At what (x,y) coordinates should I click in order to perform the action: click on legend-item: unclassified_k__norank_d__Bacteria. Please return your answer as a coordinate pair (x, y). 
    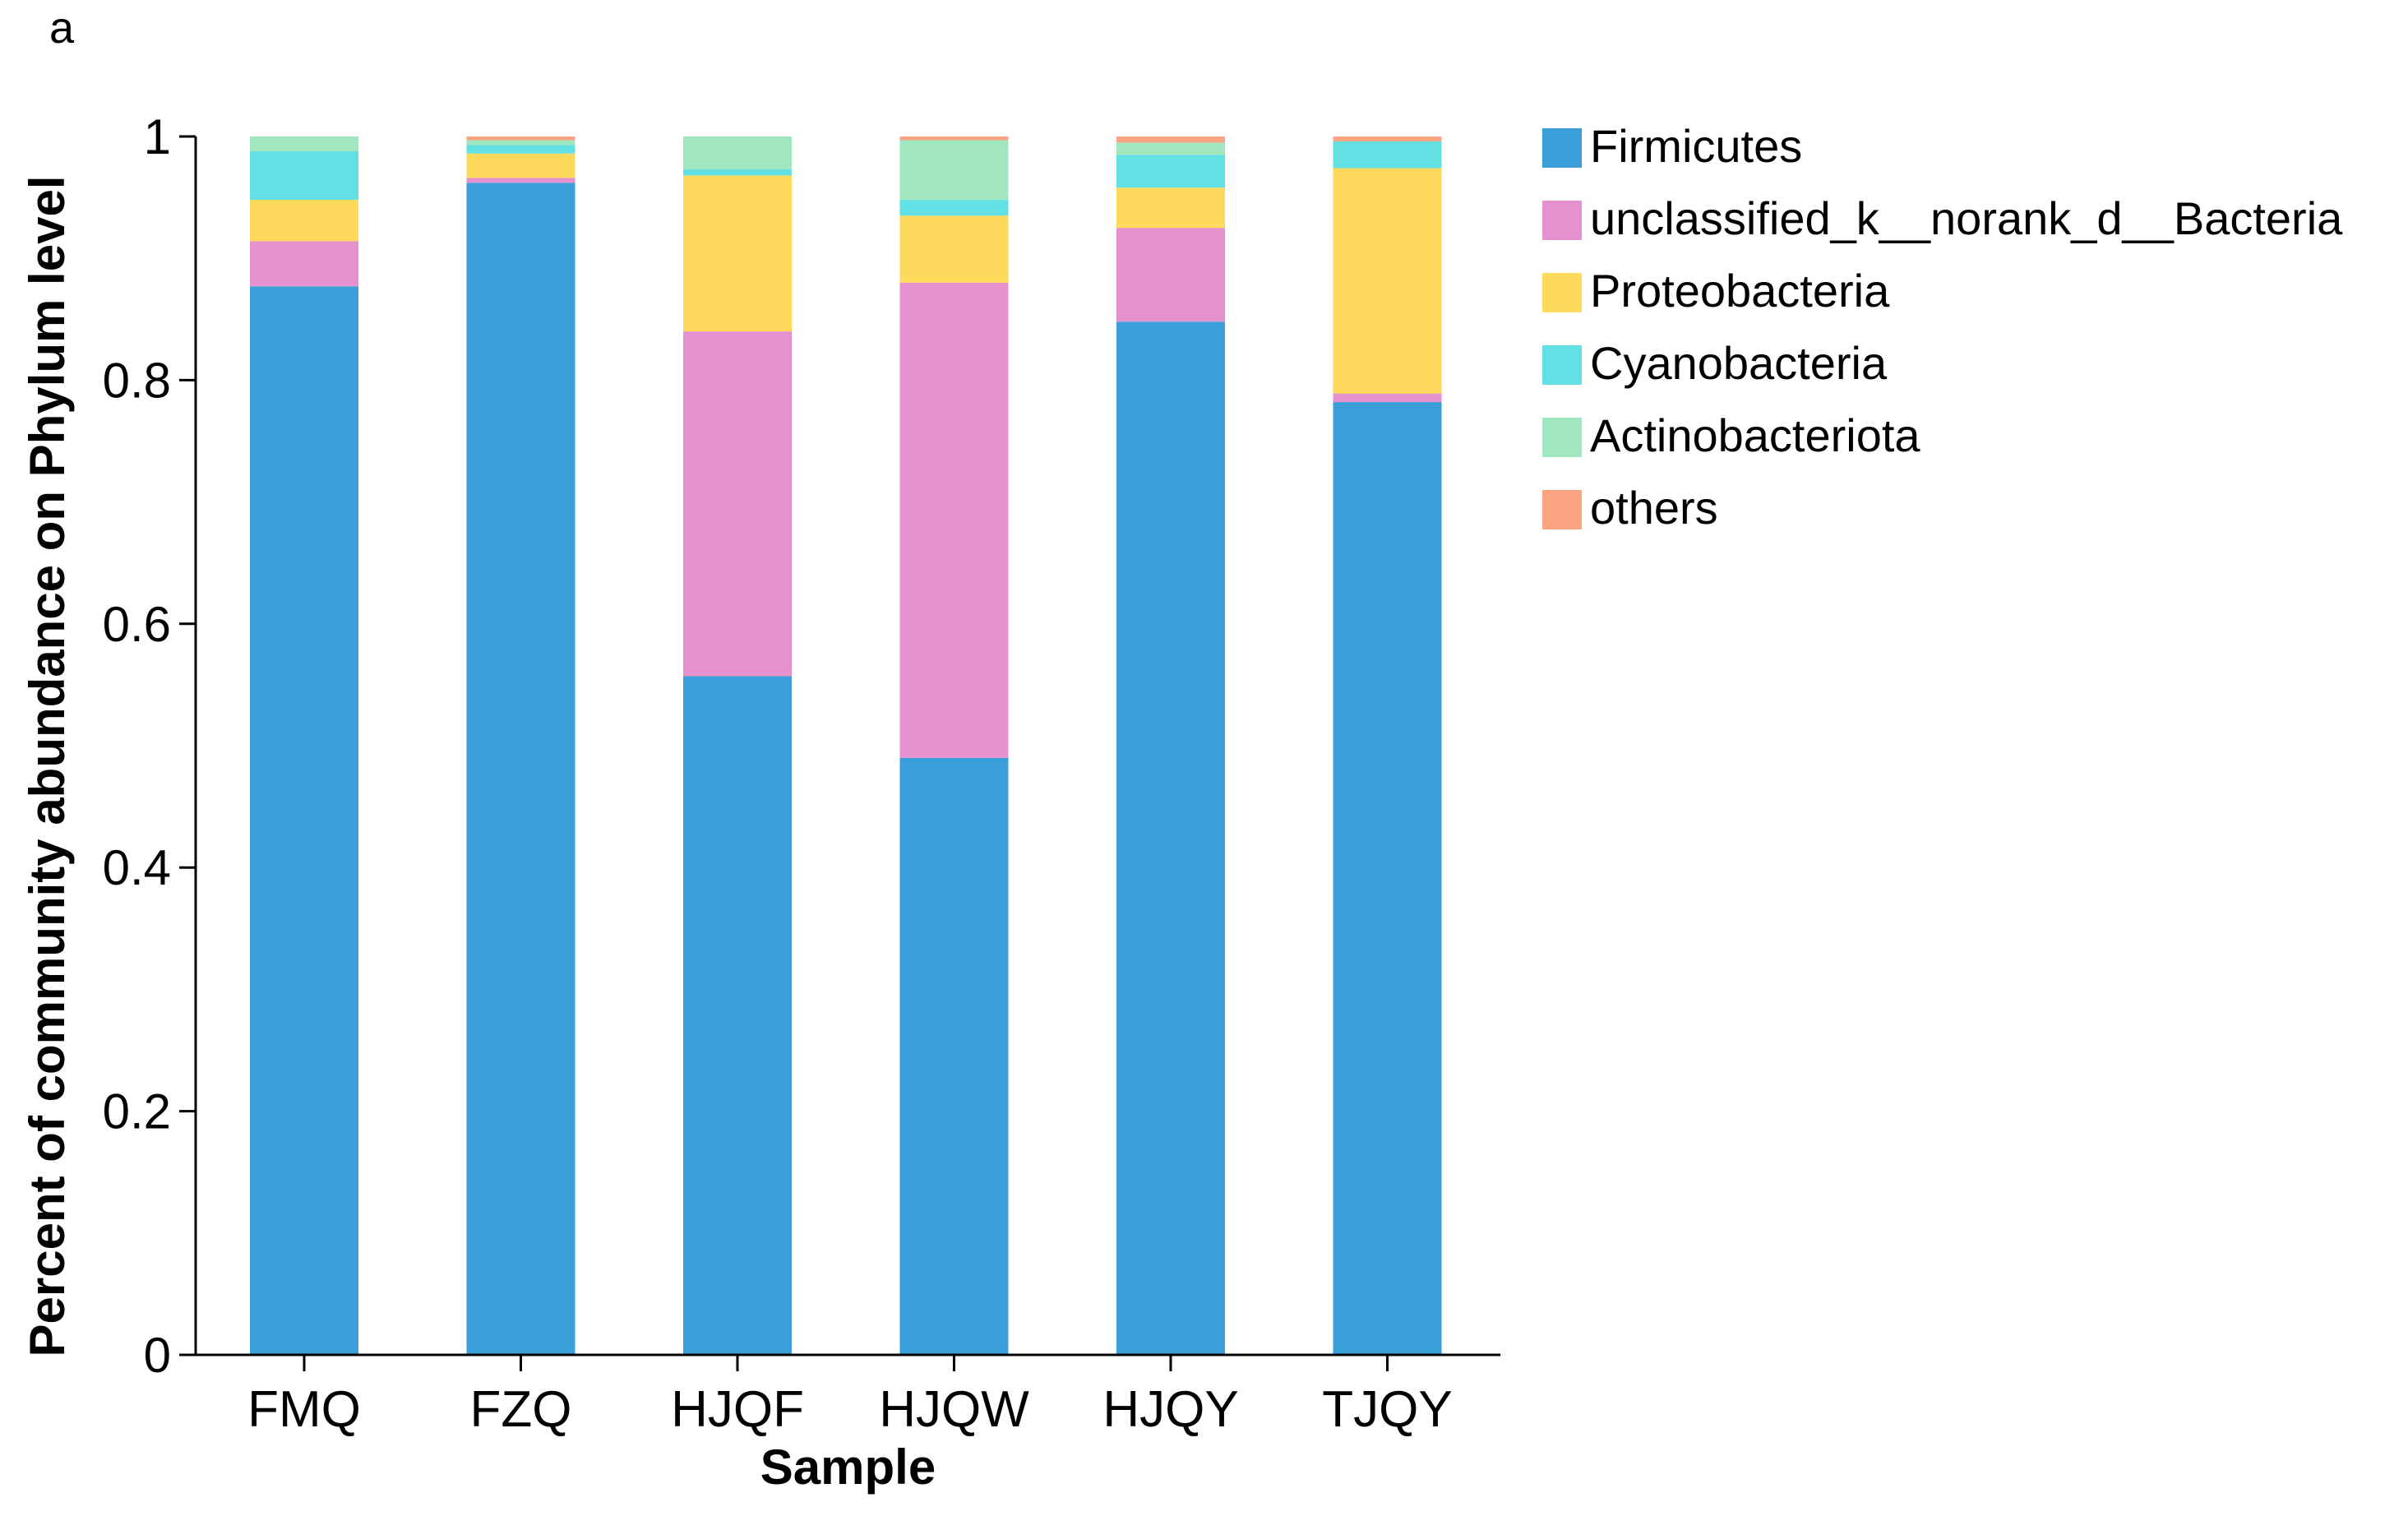
    Looking at the image, I should click on (1942, 218).